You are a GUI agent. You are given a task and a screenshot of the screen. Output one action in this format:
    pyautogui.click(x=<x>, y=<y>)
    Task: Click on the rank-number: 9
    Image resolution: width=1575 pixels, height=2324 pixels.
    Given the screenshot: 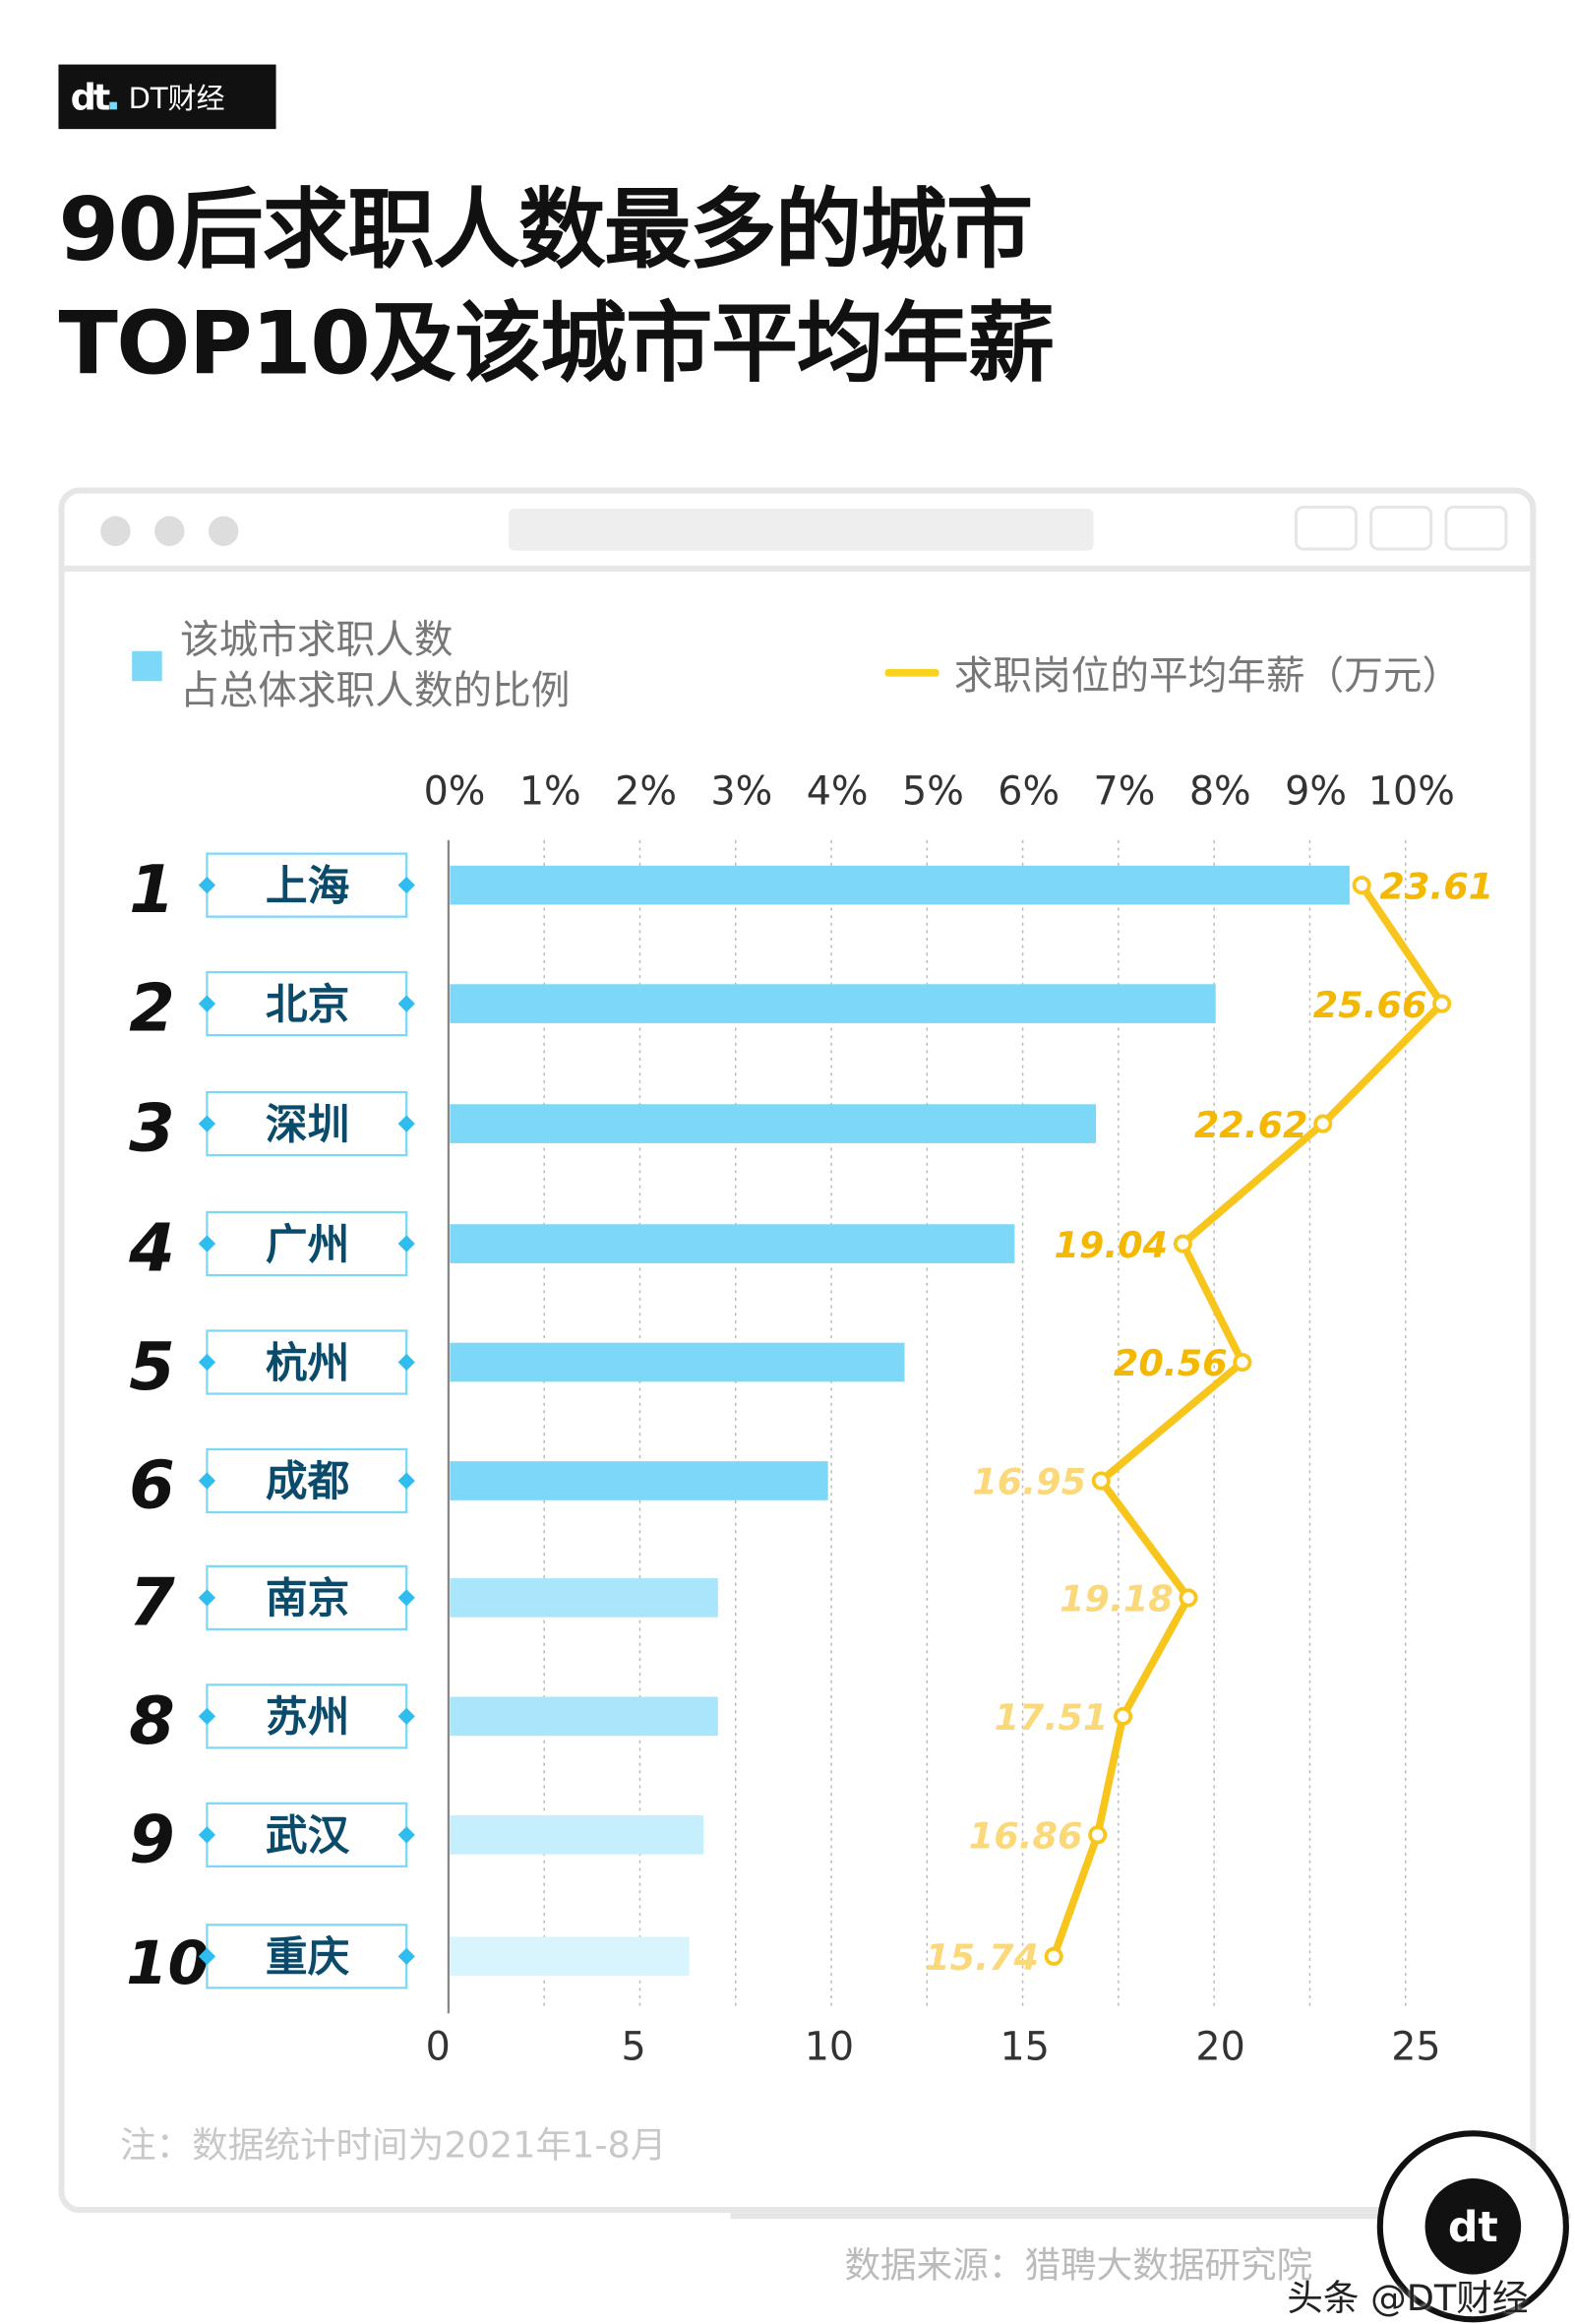 What is the action you would take?
    pyautogui.click(x=152, y=1839)
    